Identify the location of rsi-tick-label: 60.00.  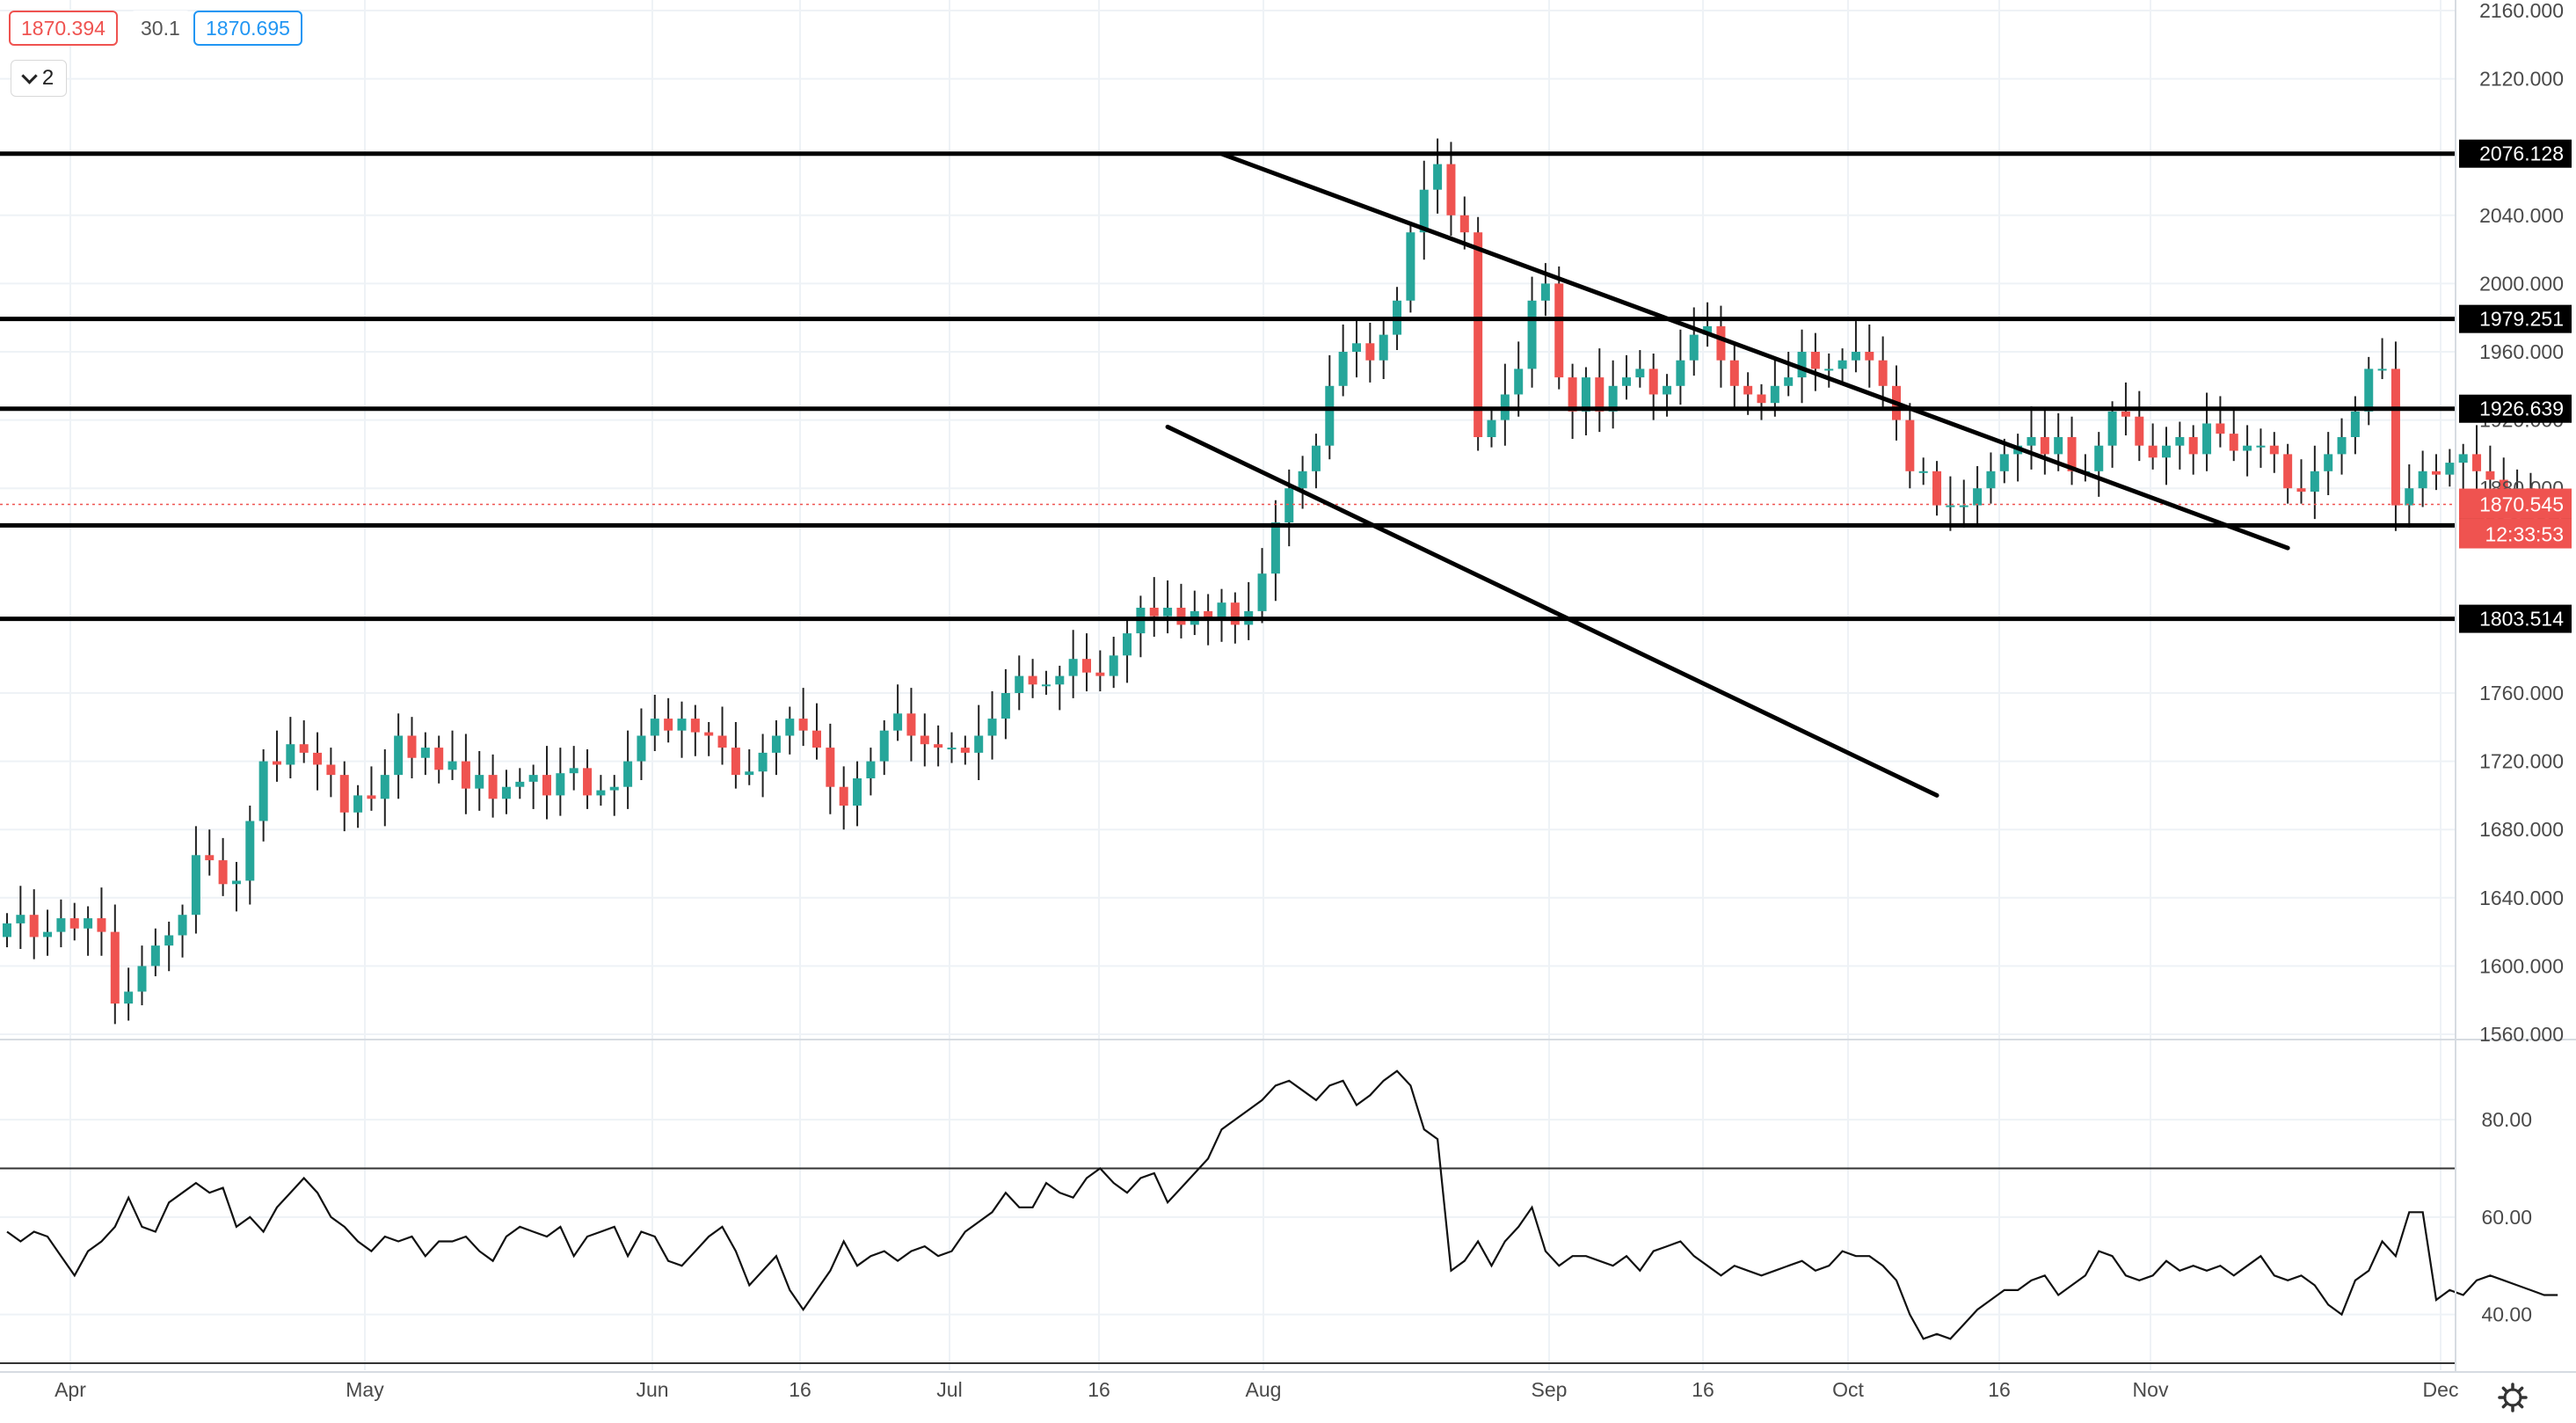
(2506, 1217).